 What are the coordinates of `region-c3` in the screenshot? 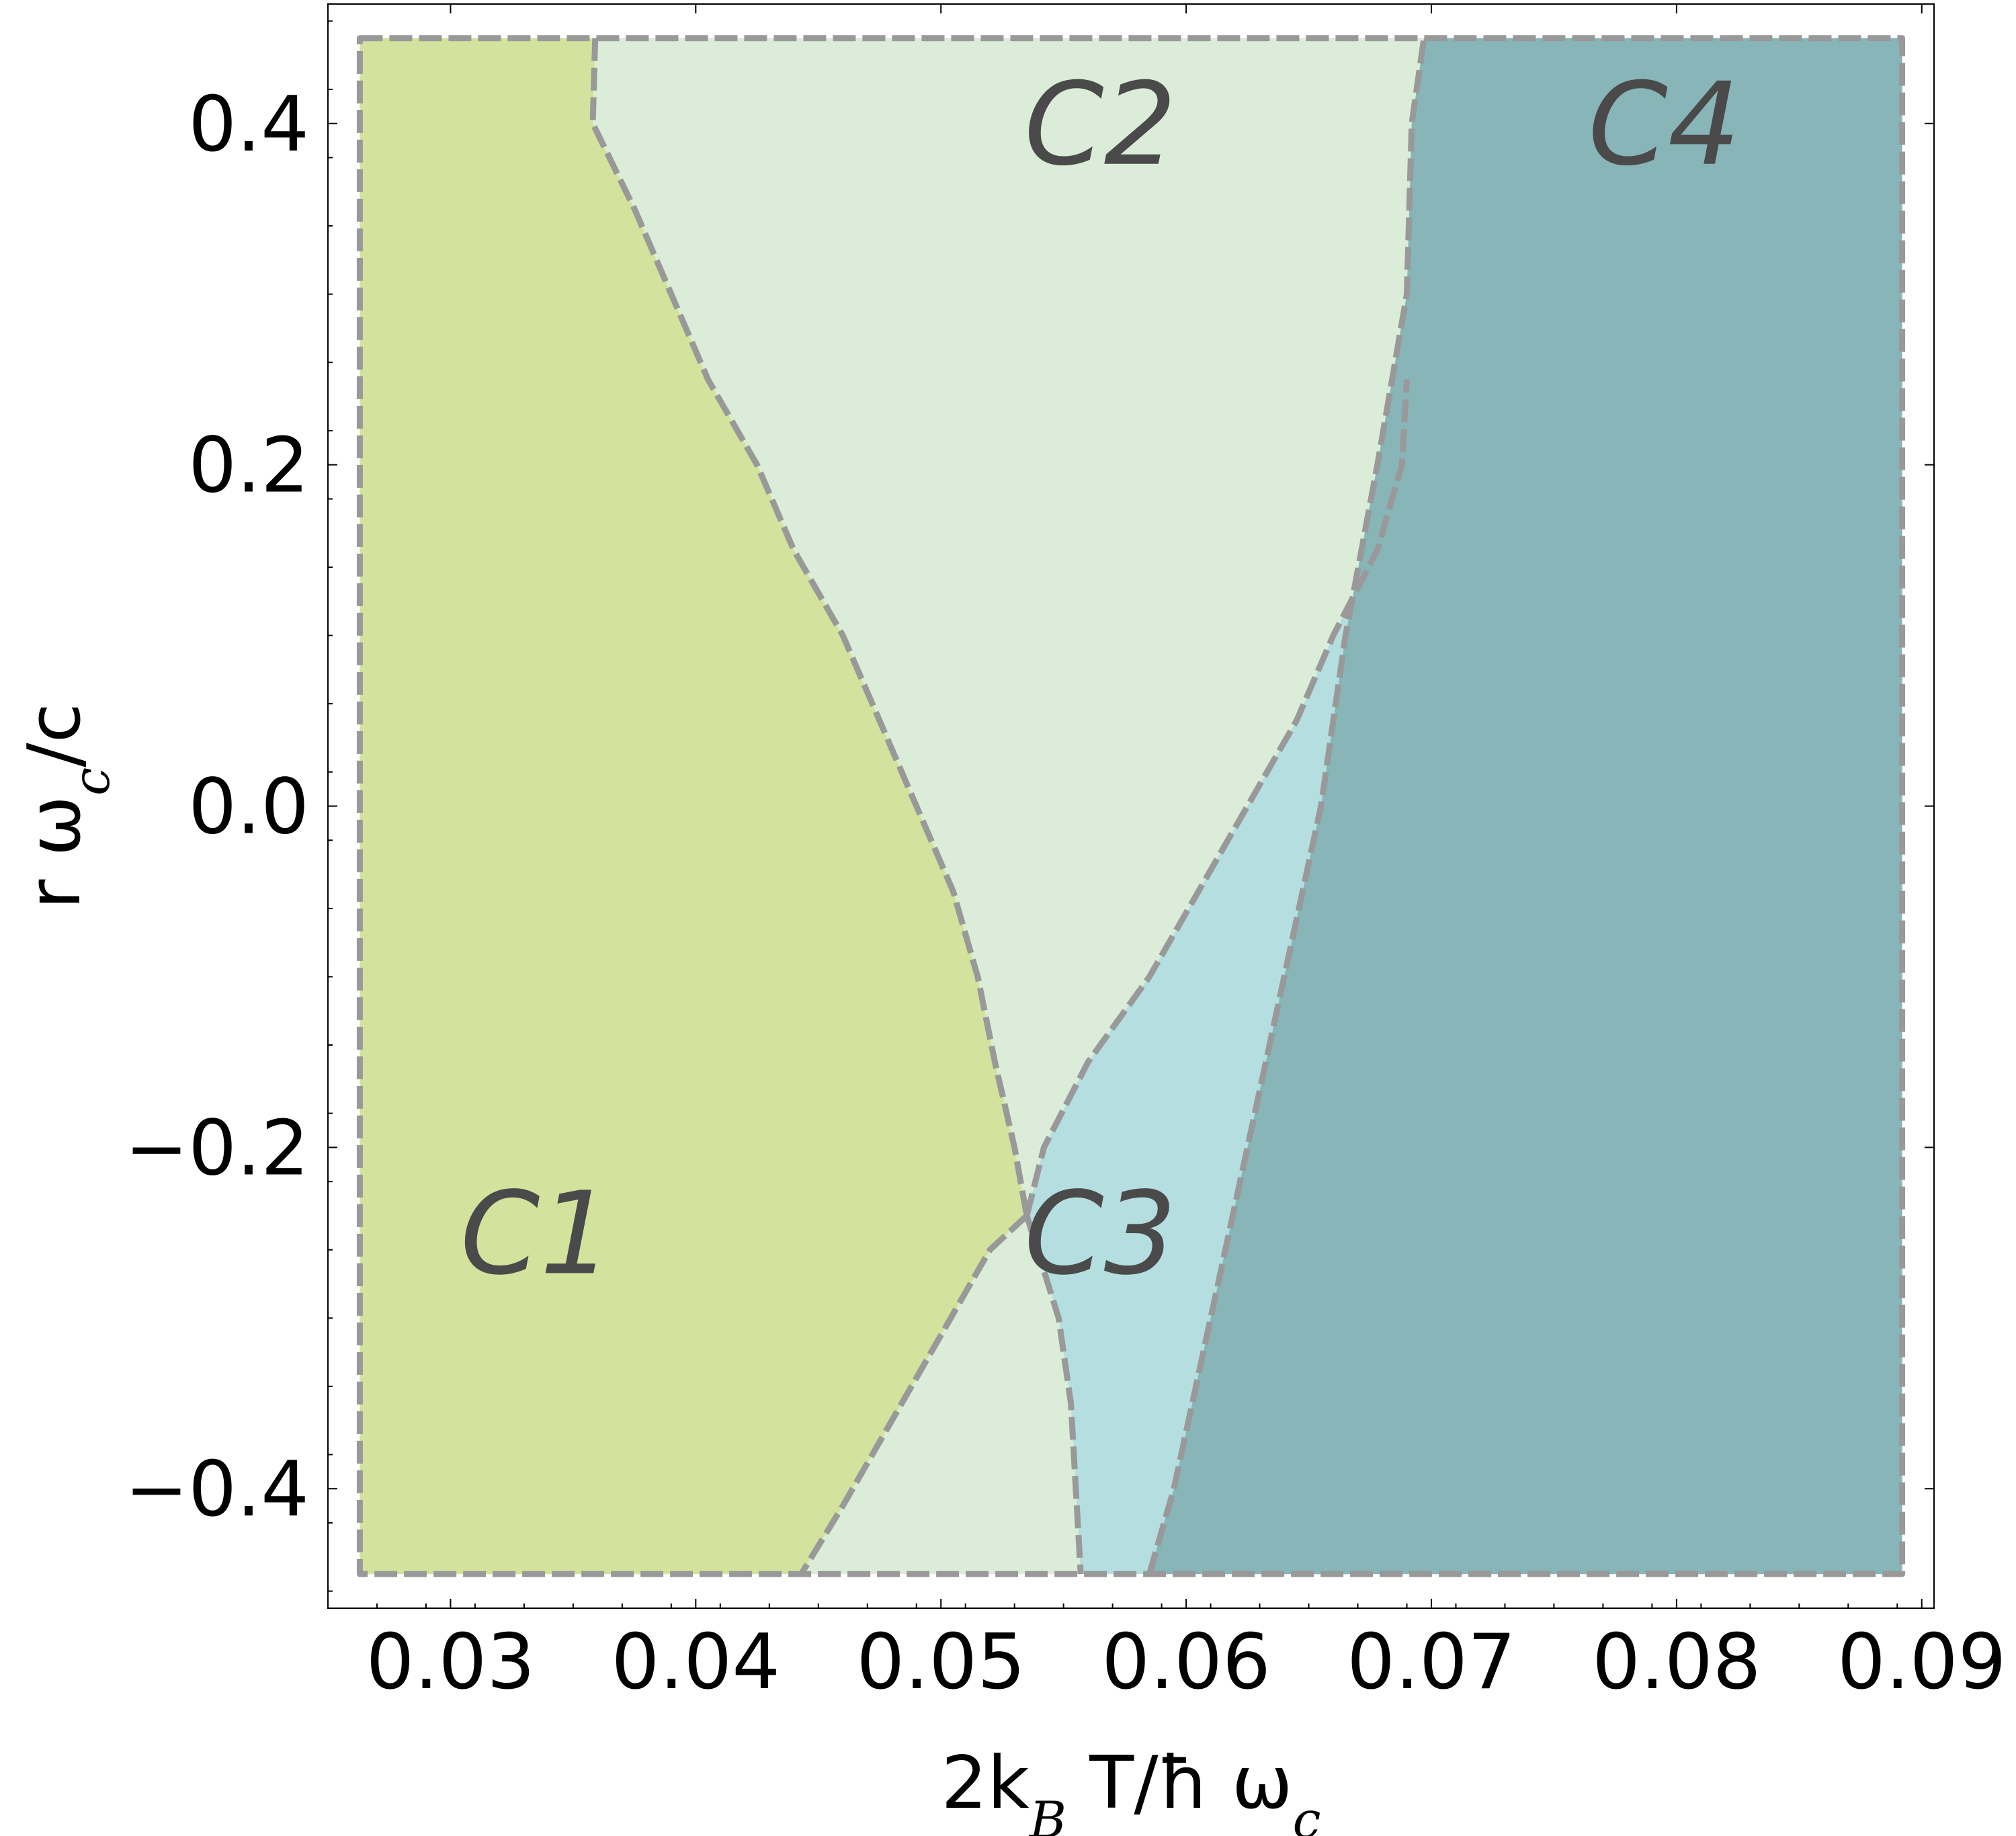 It's located at (1216, 977).